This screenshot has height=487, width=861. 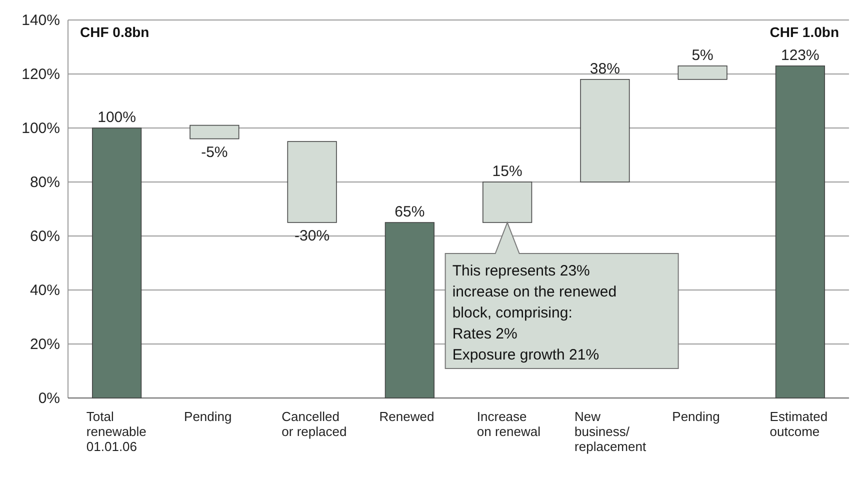 What do you see at coordinates (534, 313) in the screenshot?
I see `annotation: This represents 23% increase on the renewed block, comprising: Rates 2% Exposure growth 21%` at bounding box center [534, 313].